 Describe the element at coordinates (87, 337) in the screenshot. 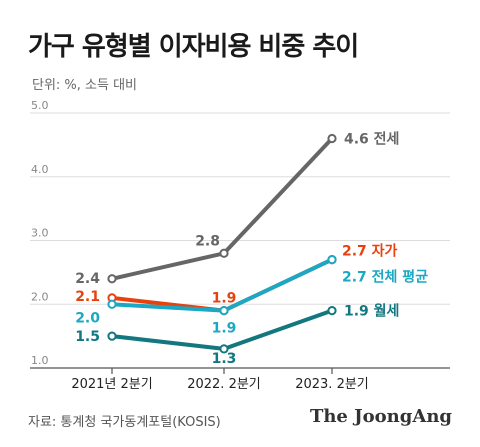

I see `data-label: 1.5` at that location.